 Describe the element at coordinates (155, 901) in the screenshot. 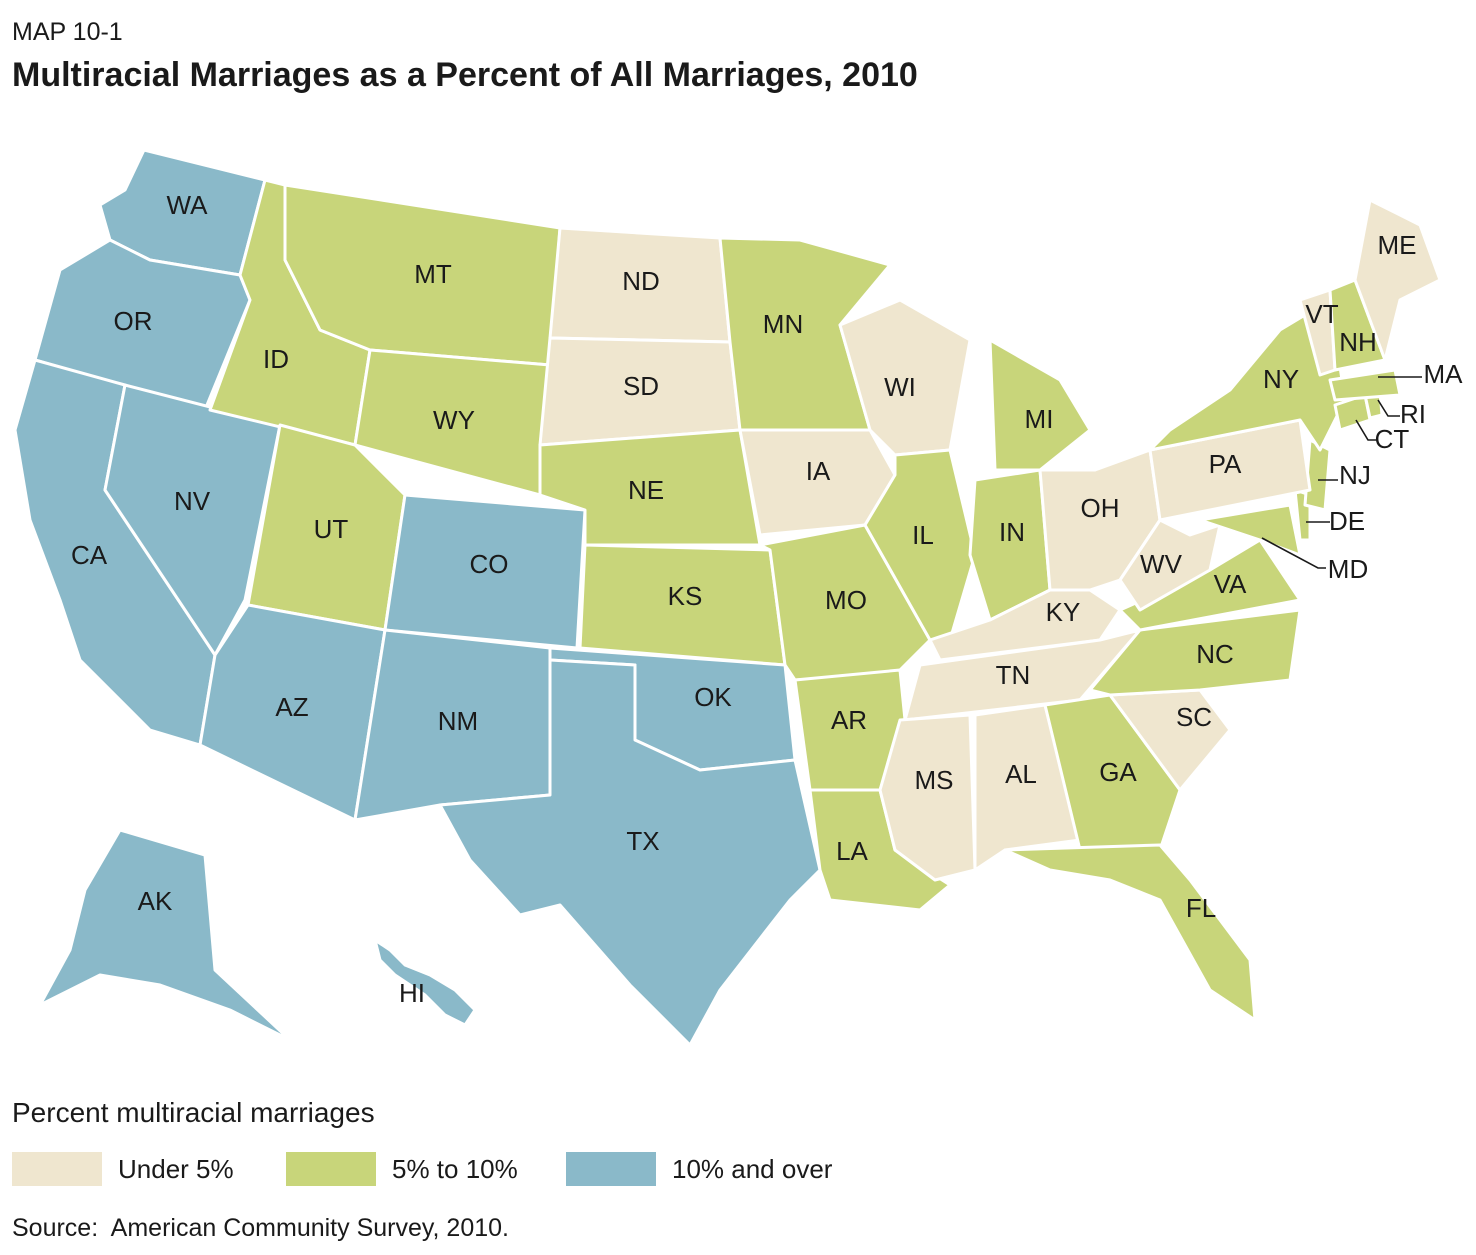

I see `state-label-ak: AK` at that location.